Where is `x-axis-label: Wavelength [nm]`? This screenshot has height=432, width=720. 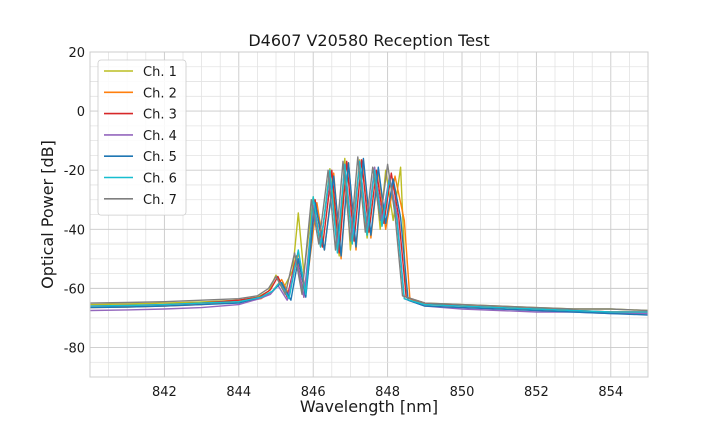
x-axis-label: Wavelength [nm] is located at coordinates (369, 406).